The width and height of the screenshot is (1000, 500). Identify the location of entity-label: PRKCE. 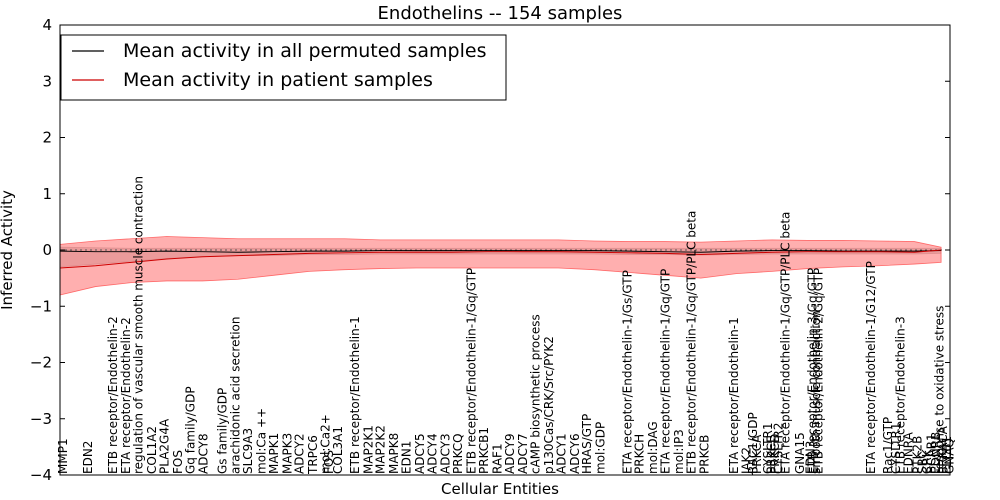
(771, 454).